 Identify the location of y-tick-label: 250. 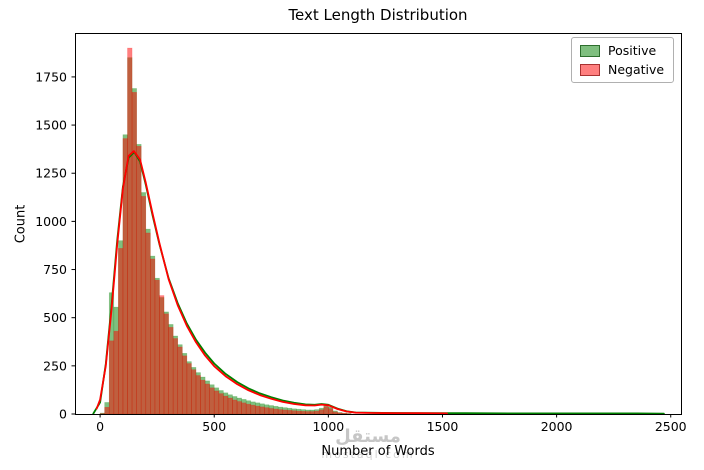
(55, 365).